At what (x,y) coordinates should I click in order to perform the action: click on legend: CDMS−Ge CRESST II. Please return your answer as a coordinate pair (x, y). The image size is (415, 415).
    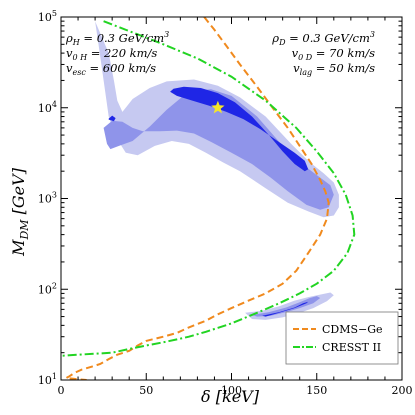
    Looking at the image, I should click on (342, 338).